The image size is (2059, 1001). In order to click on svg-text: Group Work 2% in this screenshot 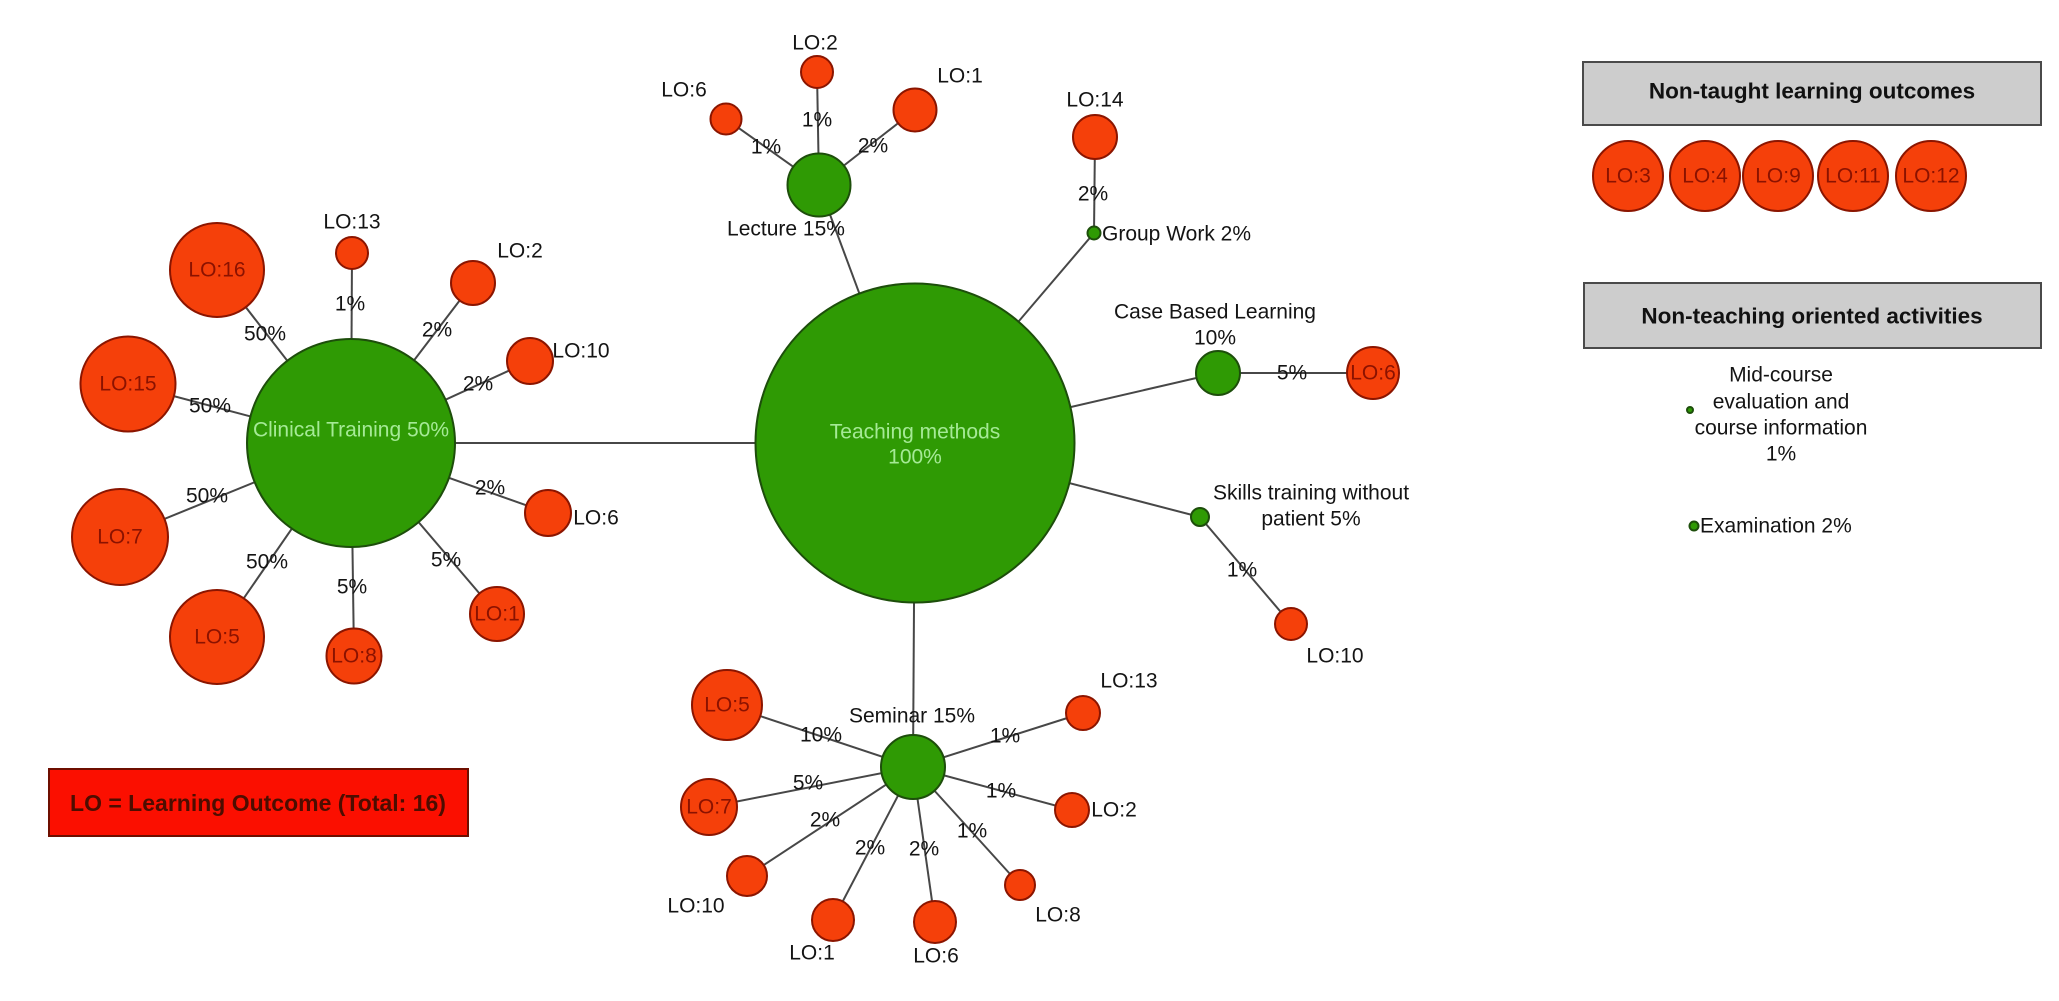, I will do `click(1176, 234)`.